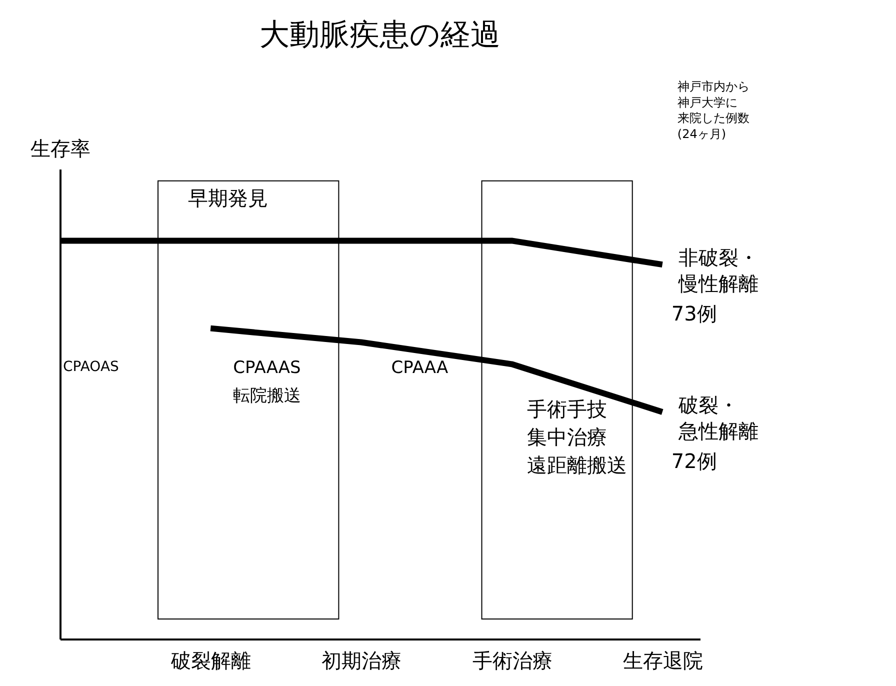  I want to click on x-tick-label: 破裂解離, so click(211, 660).